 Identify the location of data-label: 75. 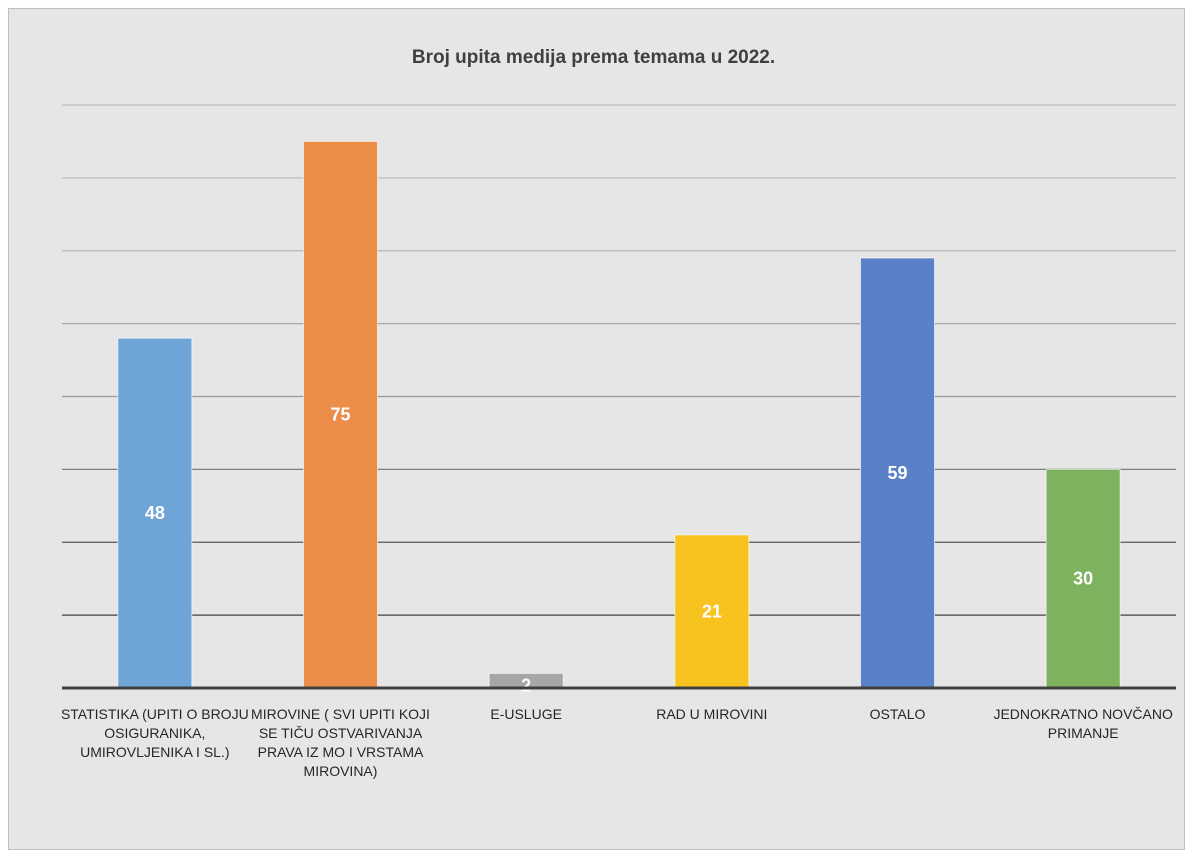
(340, 415).